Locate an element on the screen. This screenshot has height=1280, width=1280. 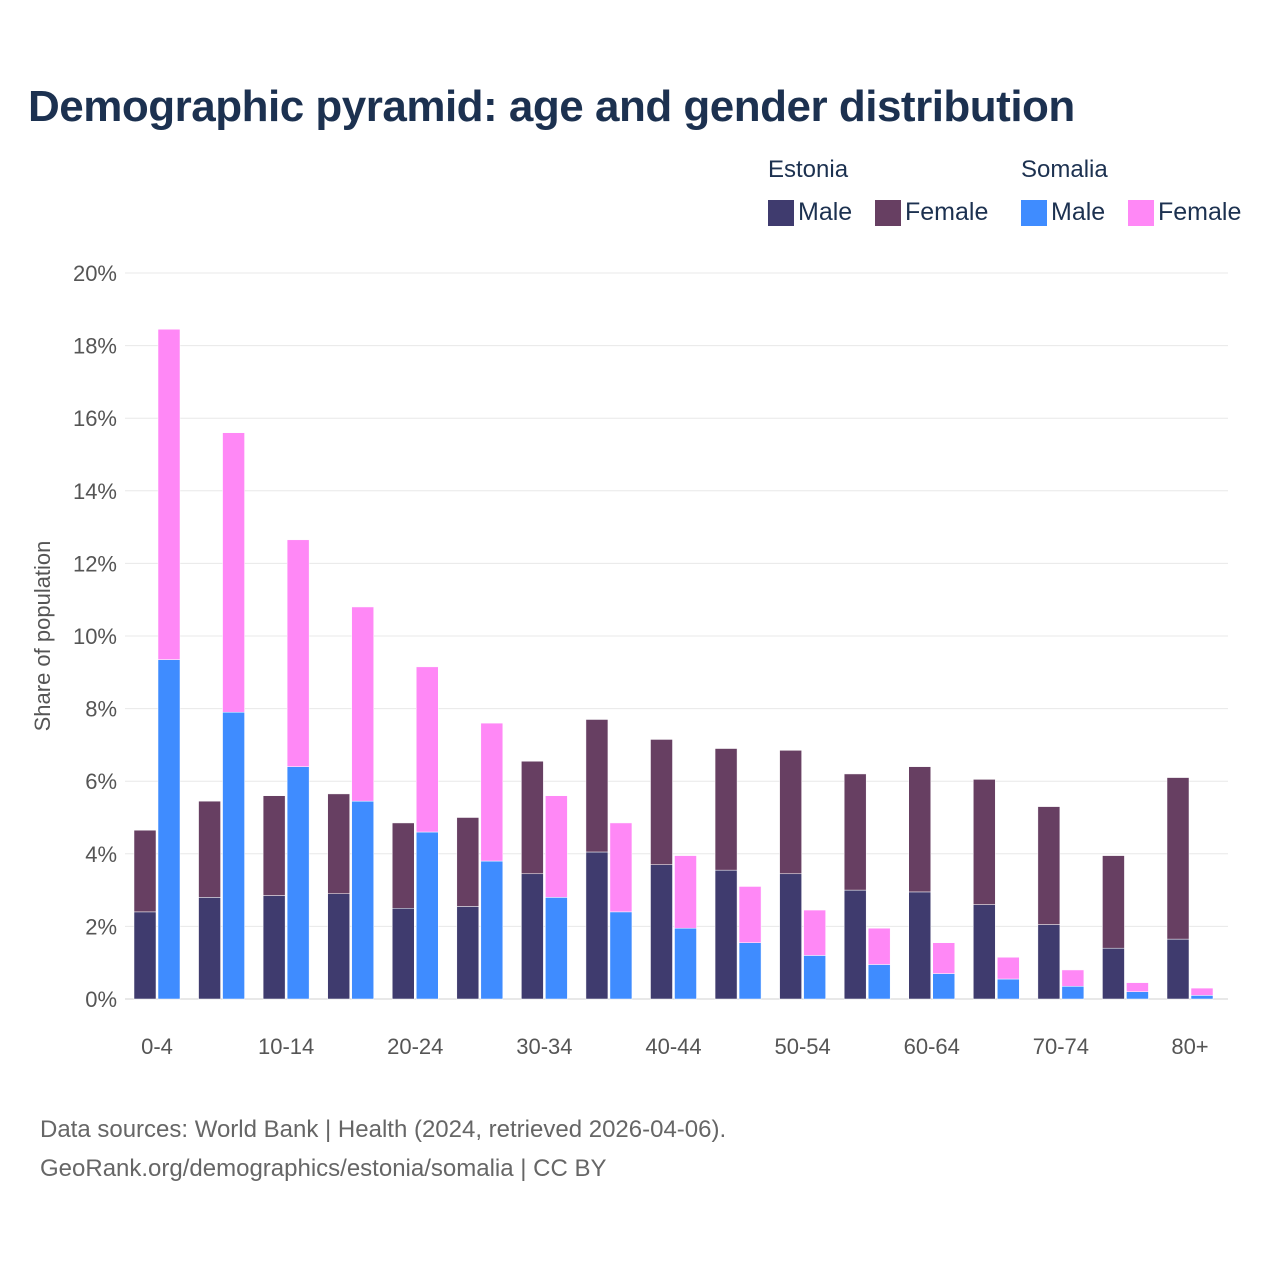
y-tick-label: 20% is located at coordinates (95, 273).